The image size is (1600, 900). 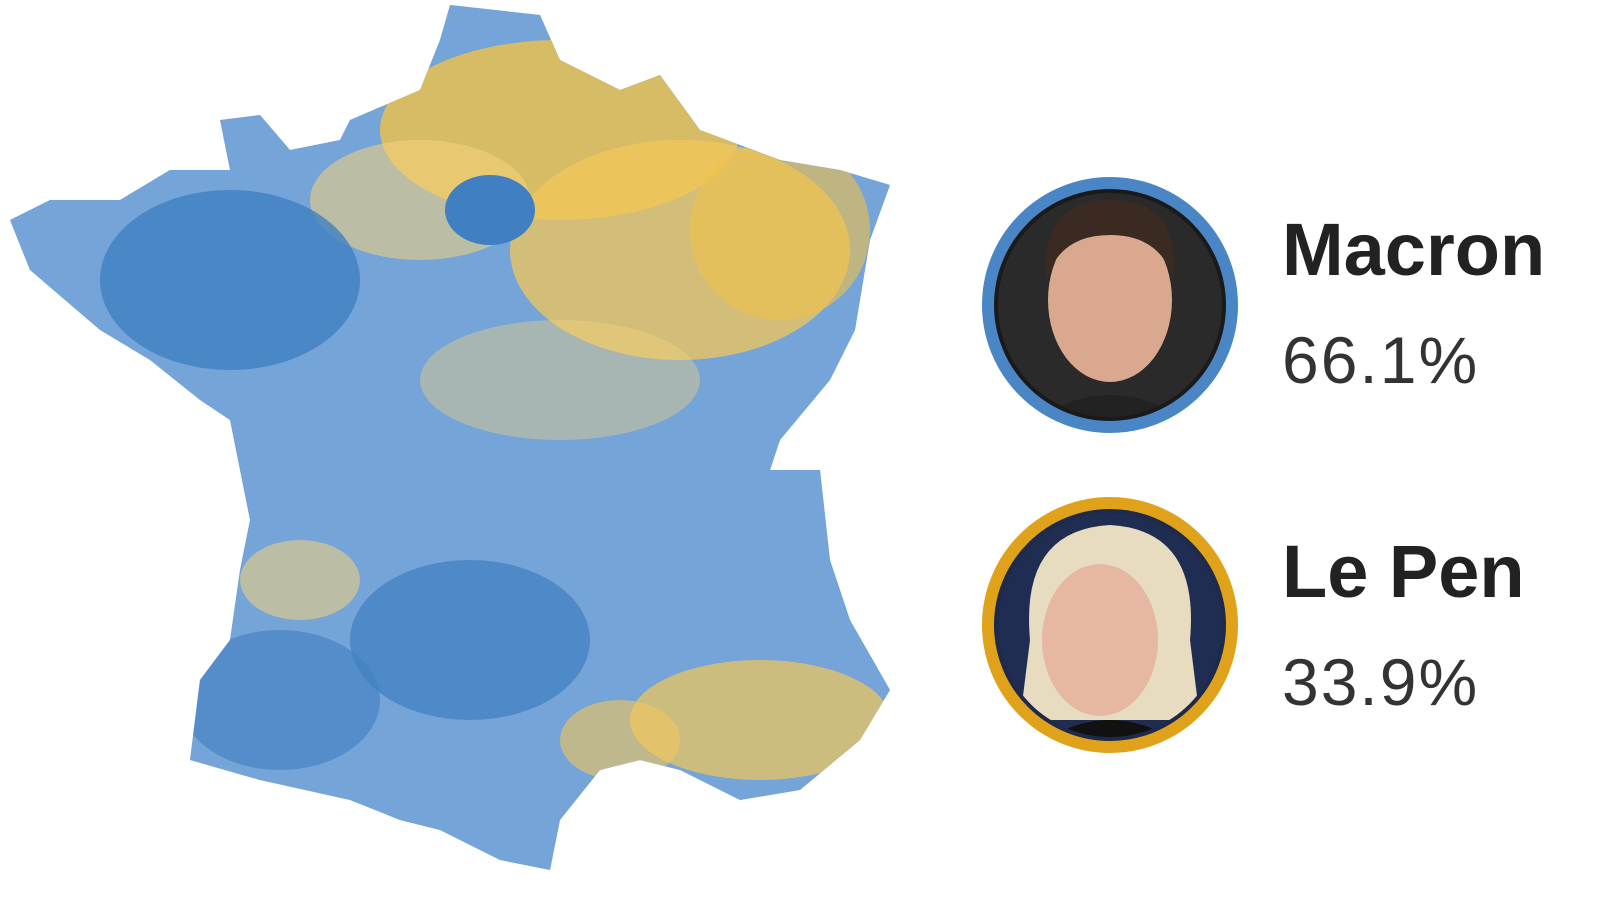 What do you see at coordinates (1263, 305) in the screenshot?
I see `candidate-macron: Macron 66.1%` at bounding box center [1263, 305].